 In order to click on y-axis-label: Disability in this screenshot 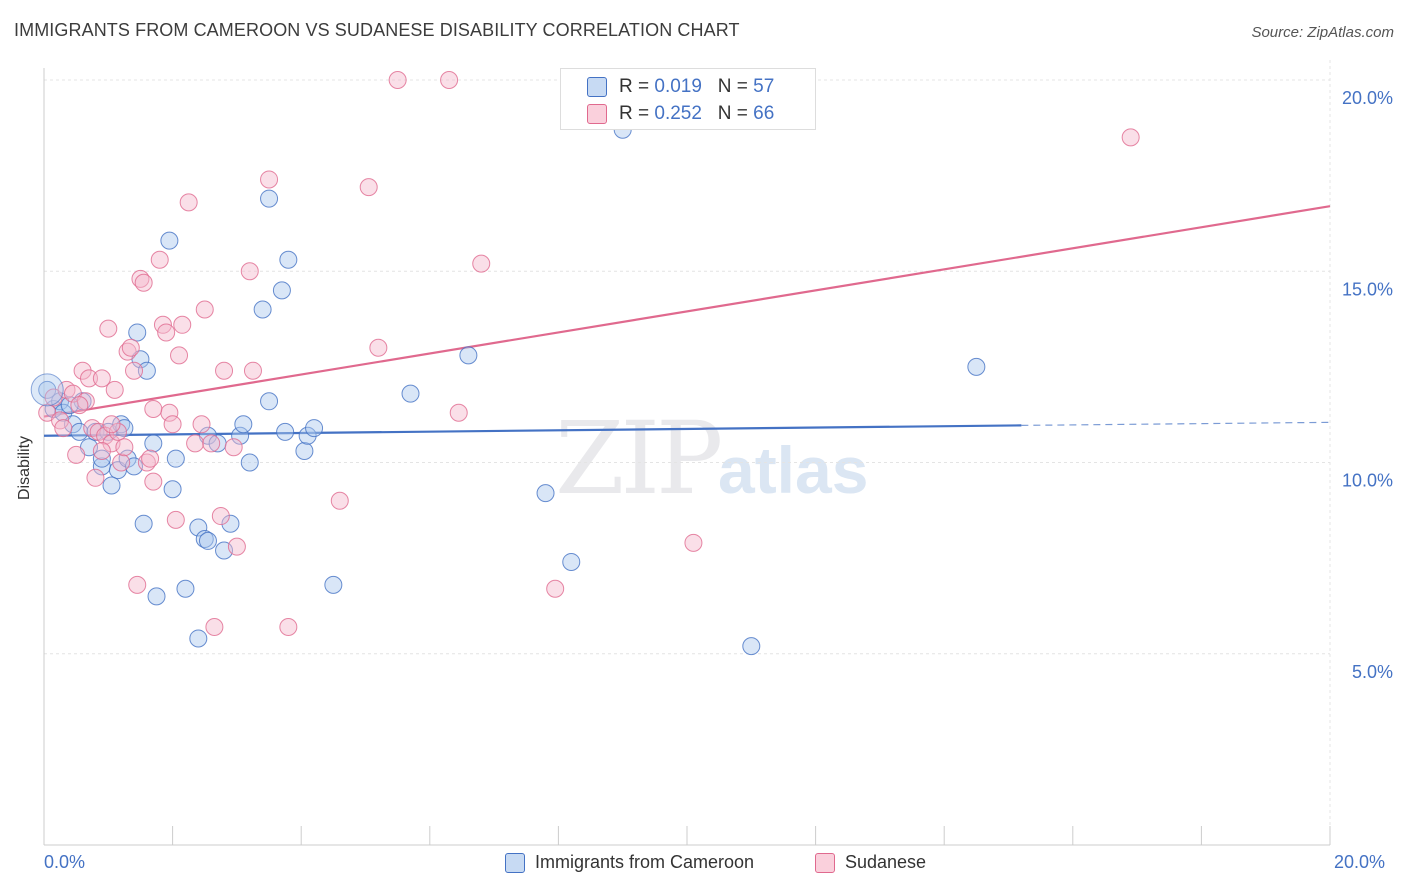, I will do `click(24, 467)`.